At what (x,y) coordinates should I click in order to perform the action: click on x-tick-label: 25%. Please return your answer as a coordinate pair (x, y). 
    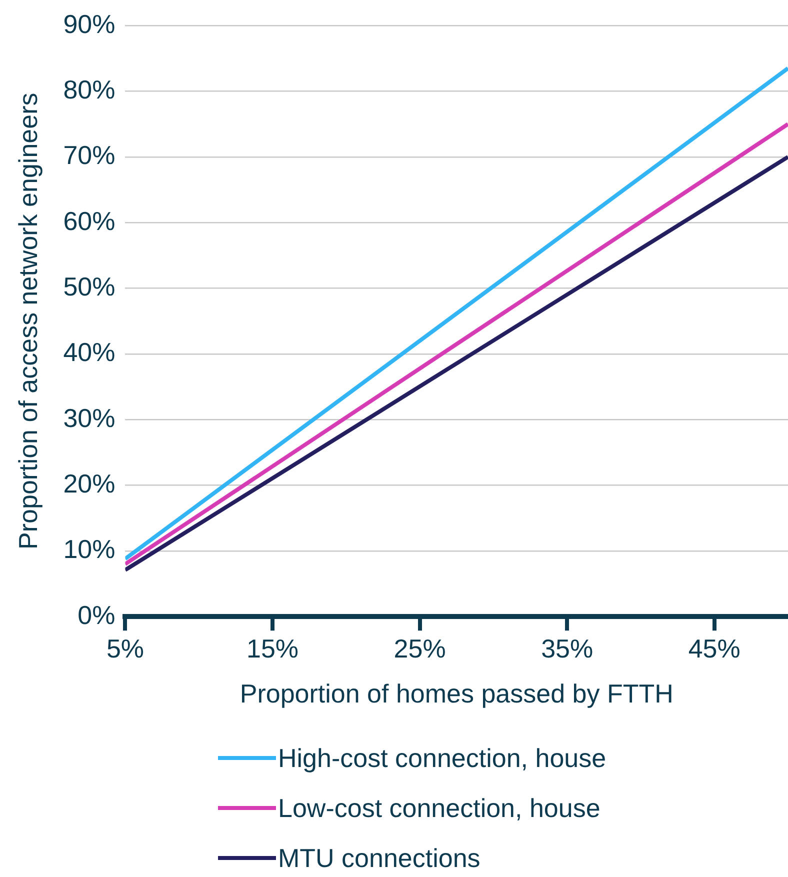
    Looking at the image, I should click on (420, 648).